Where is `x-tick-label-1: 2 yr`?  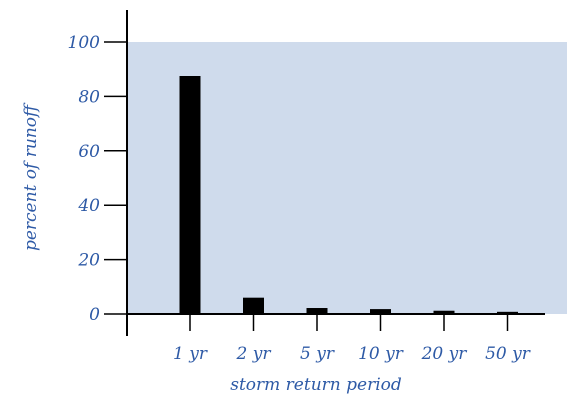
x-tick-label-1: 2 yr is located at coordinates (254, 354).